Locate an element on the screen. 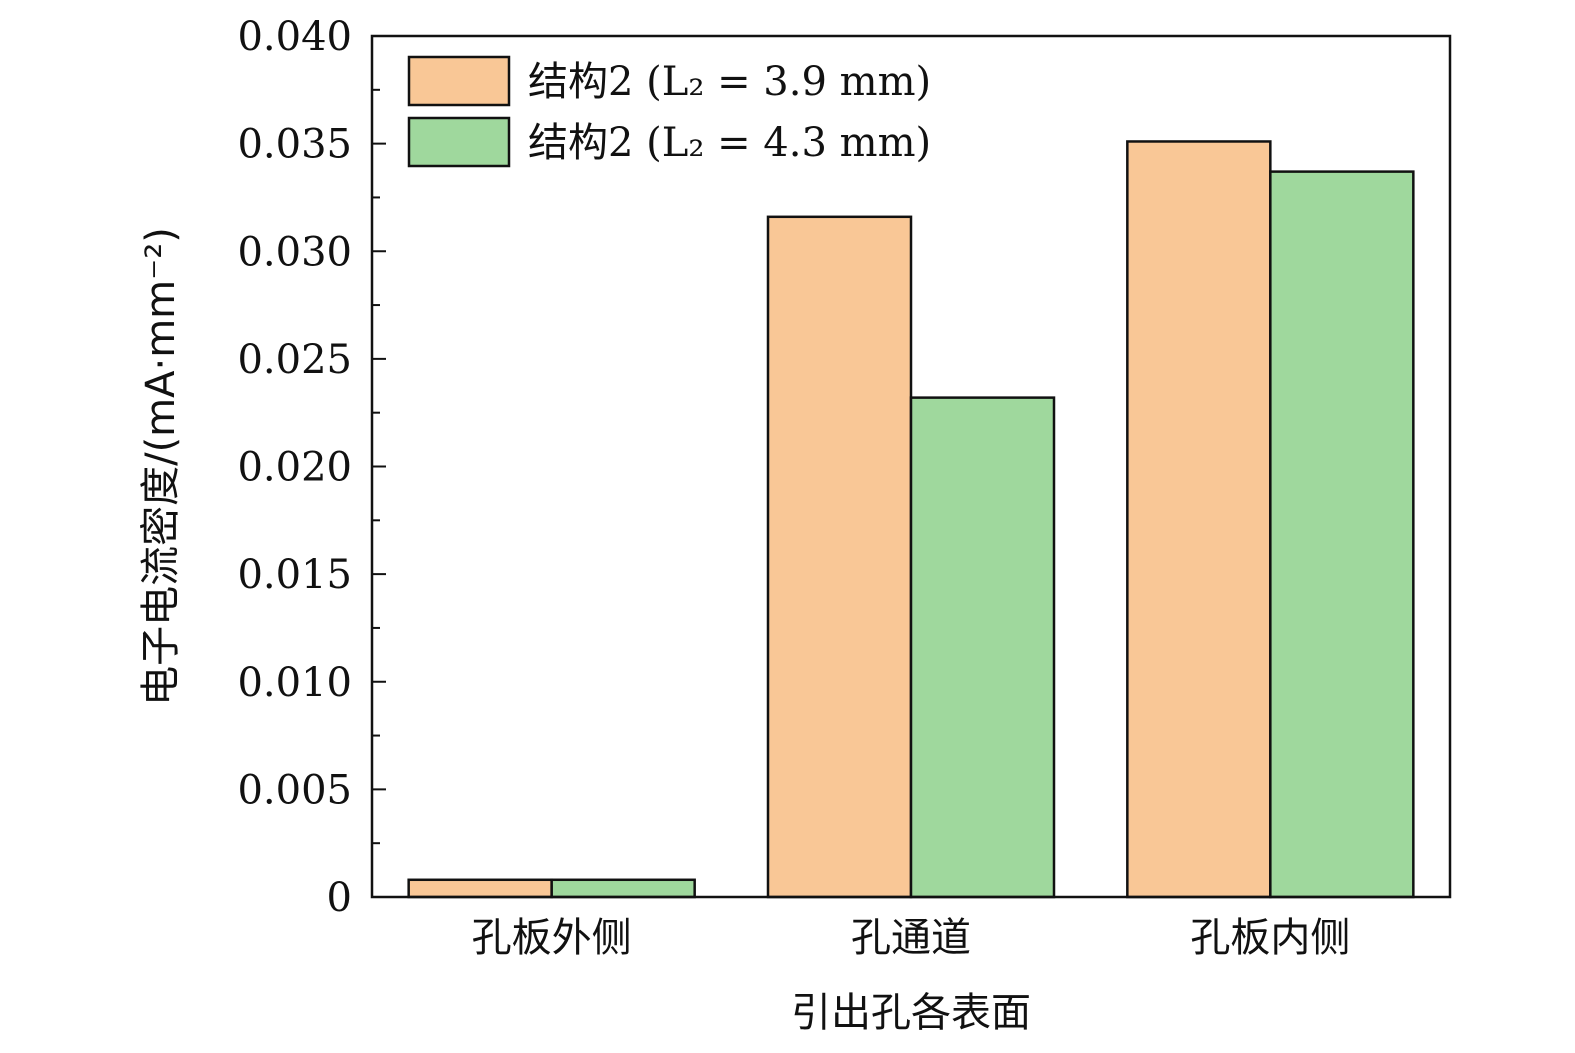 The height and width of the screenshot is (1053, 1575). y-tick-label: 0.030 is located at coordinates (294, 252).